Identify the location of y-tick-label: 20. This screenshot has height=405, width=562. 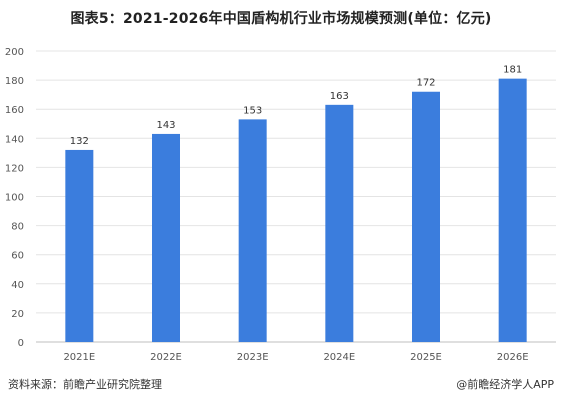
(17, 314).